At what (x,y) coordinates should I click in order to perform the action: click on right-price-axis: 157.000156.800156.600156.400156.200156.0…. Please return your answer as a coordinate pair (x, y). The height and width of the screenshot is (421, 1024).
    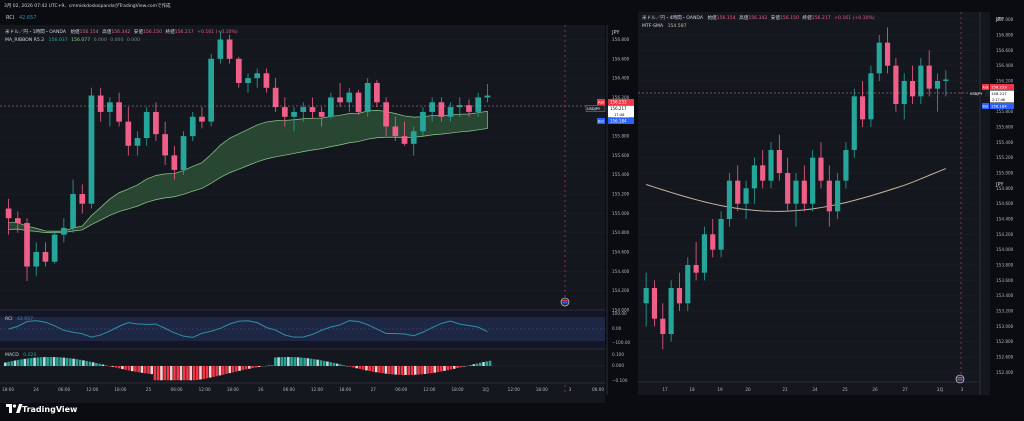
    Looking at the image, I should click on (1005, 196).